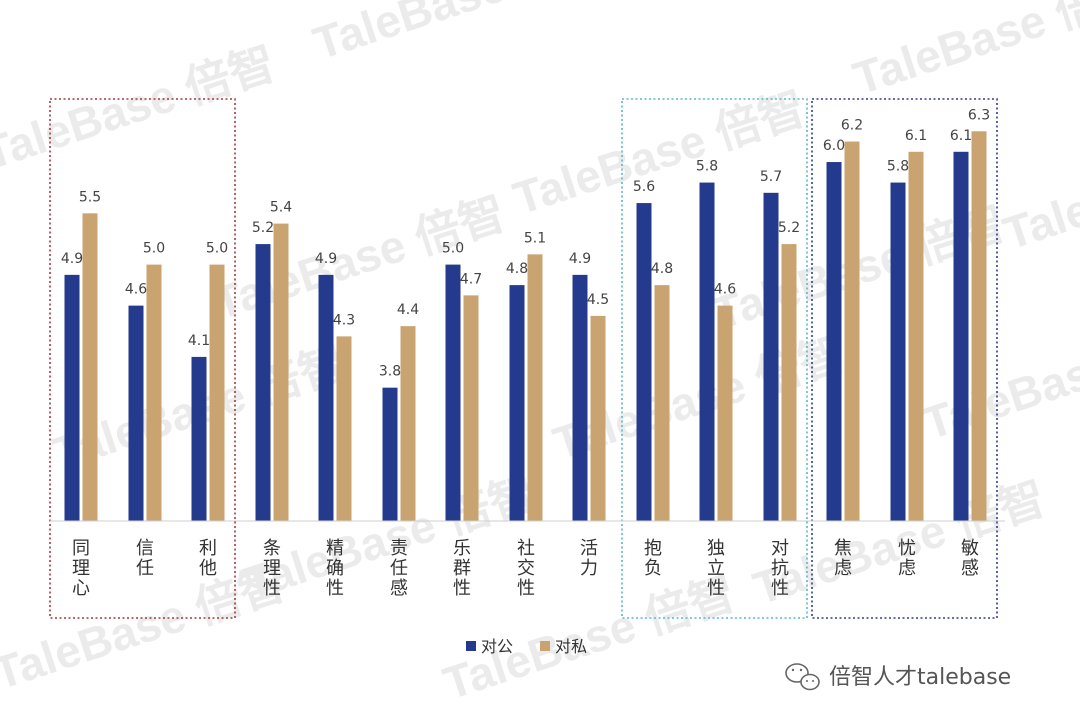  I want to click on value-label-public: 4.1, so click(199, 341).